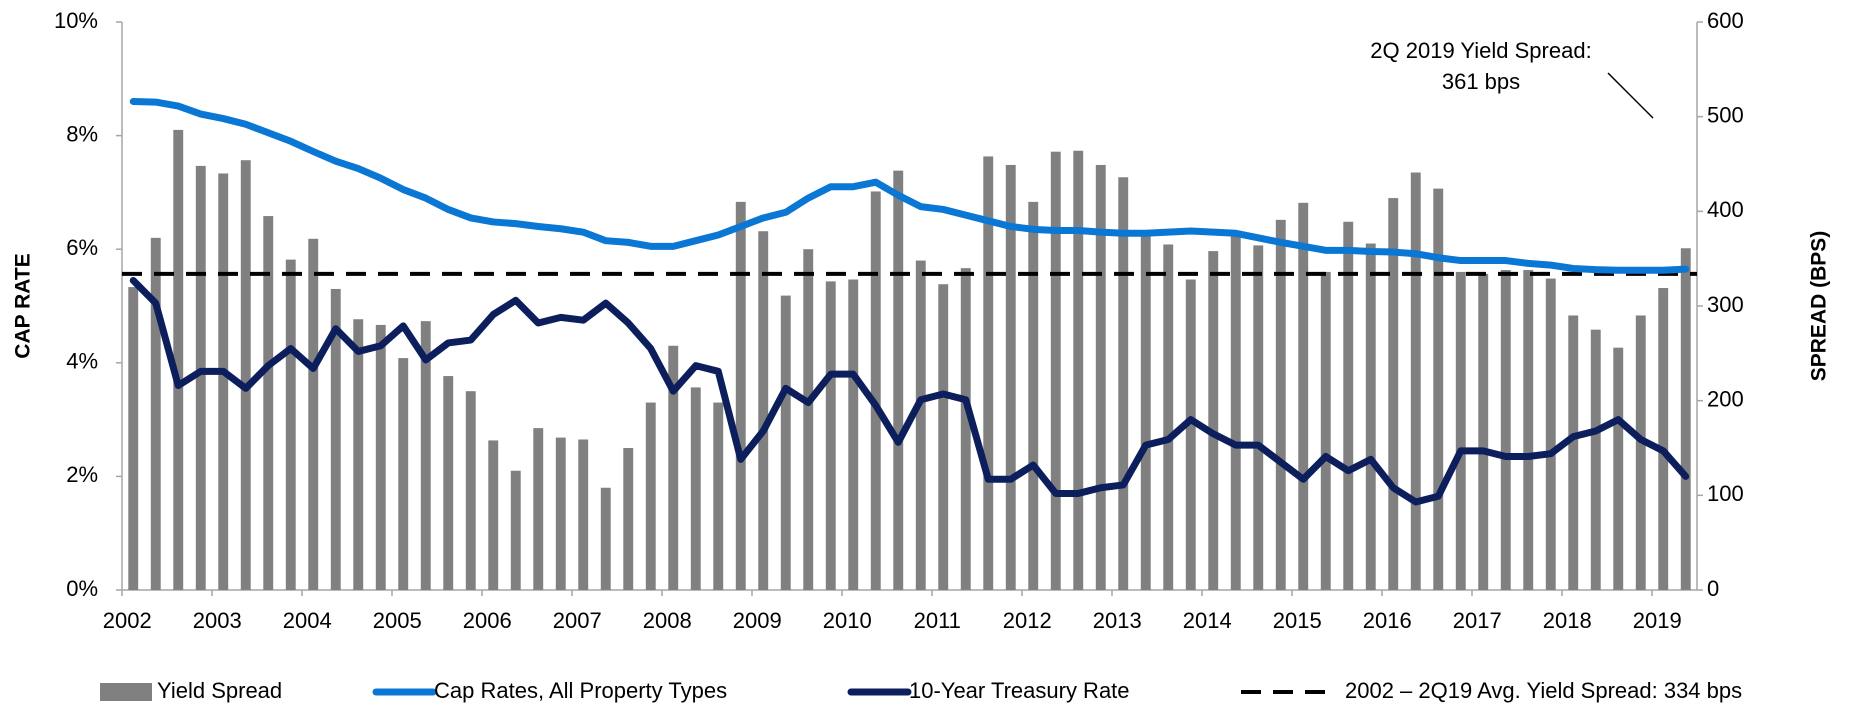 The height and width of the screenshot is (708, 1854). Describe the element at coordinates (82, 361) in the screenshot. I see `y-tick-label: 4%` at that location.